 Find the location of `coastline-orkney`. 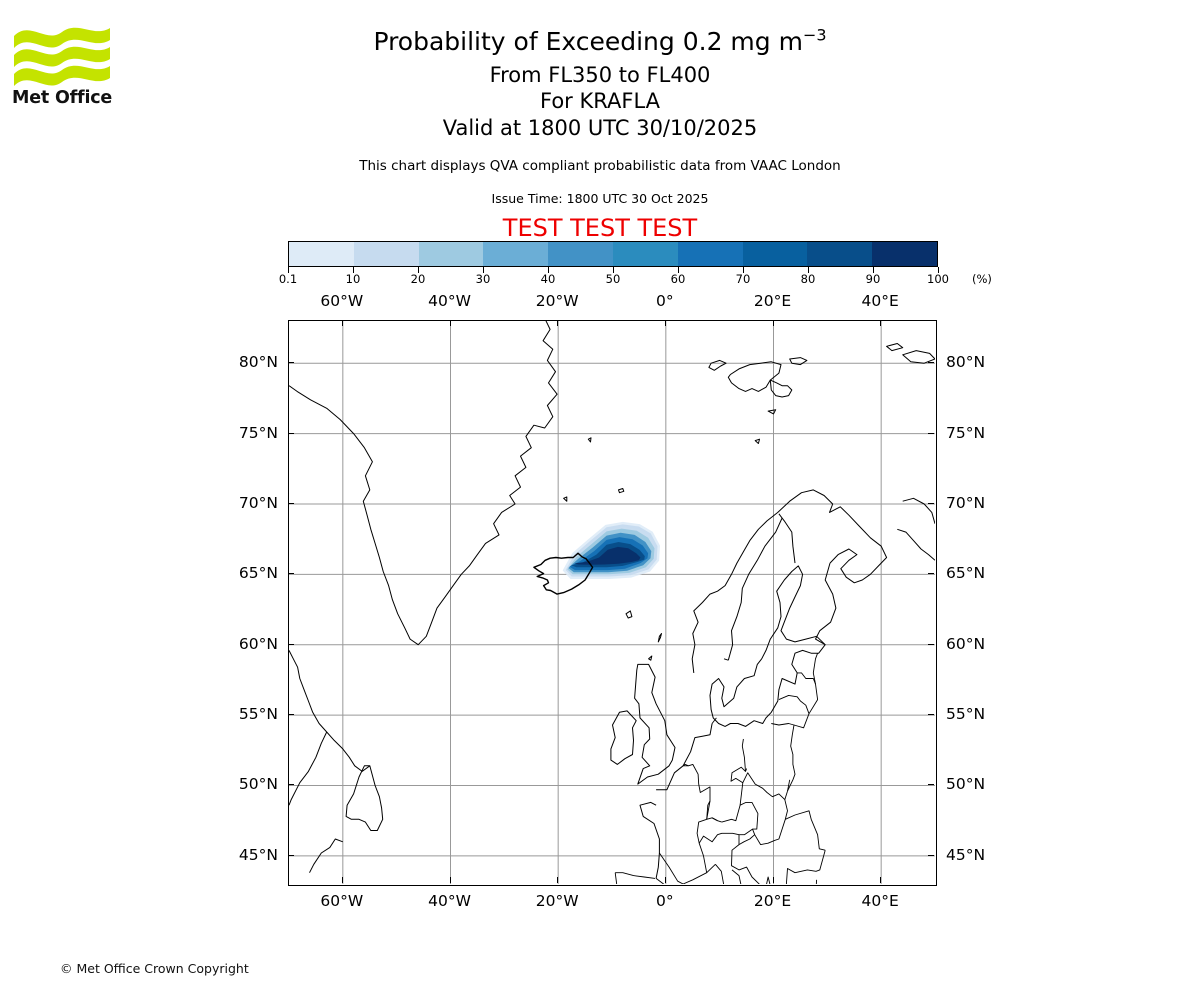

coastline-orkney is located at coordinates (650, 658).